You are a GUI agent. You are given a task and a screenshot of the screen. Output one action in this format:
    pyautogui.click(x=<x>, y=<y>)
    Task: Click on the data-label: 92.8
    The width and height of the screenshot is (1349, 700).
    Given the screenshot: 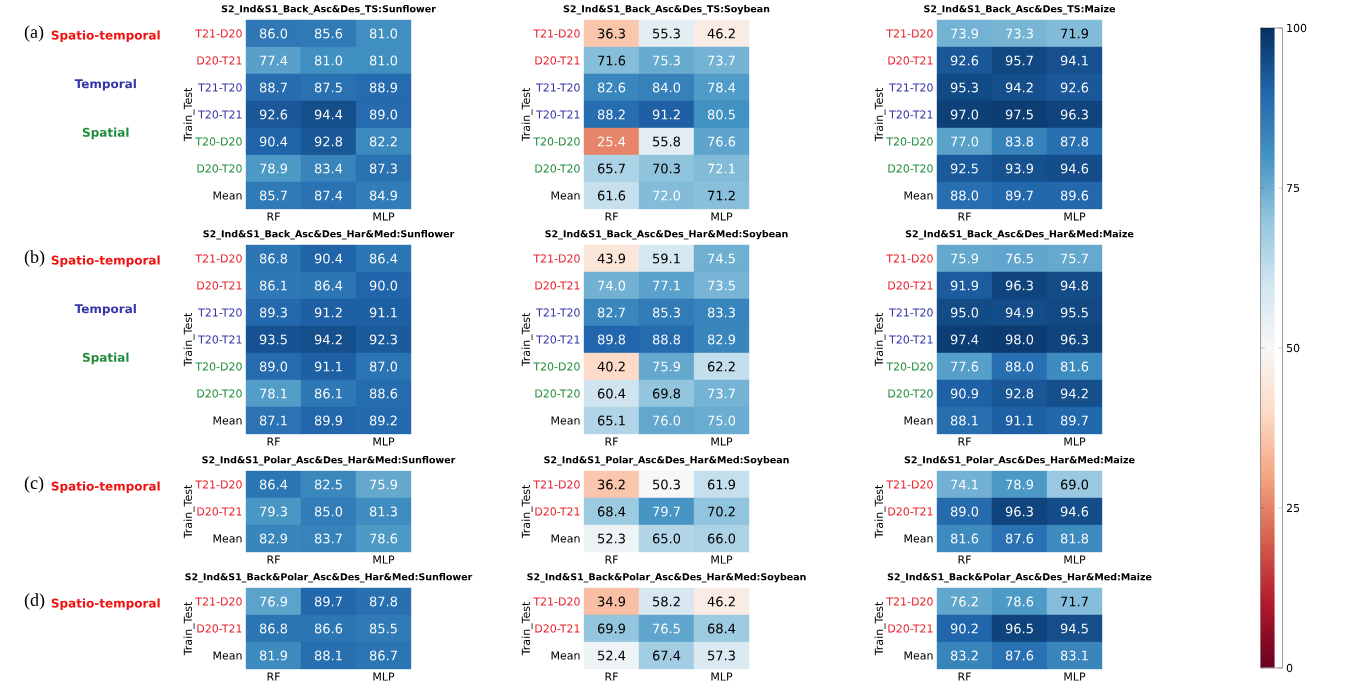 What is the action you would take?
    pyautogui.click(x=1019, y=393)
    